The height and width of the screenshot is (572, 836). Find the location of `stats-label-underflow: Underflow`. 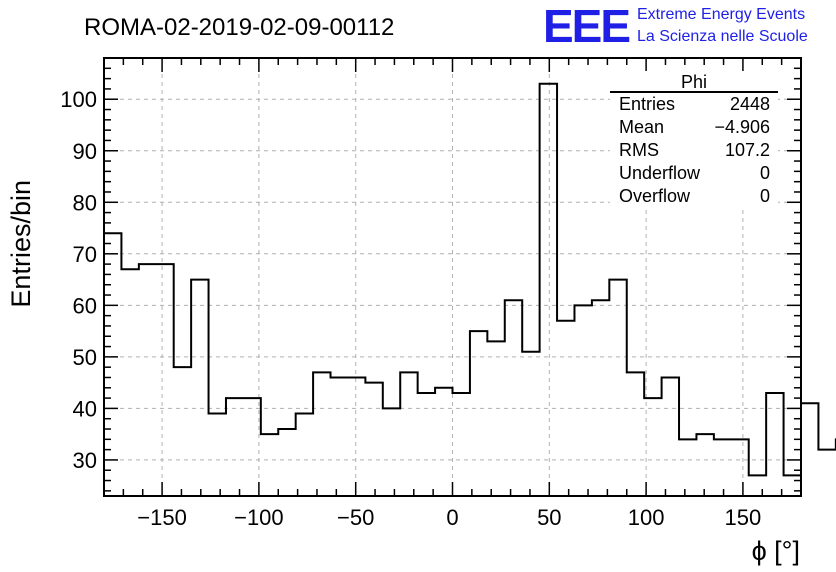

stats-label-underflow: Underflow is located at coordinates (660, 173).